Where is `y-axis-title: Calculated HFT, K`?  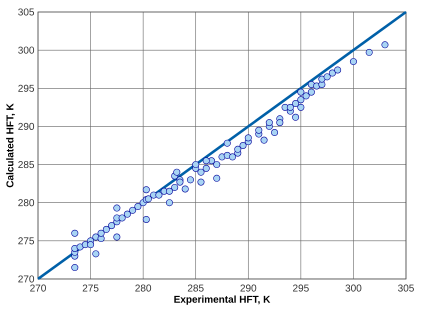
y-axis-title: Calculated HFT, K is located at coordinates (10, 145).